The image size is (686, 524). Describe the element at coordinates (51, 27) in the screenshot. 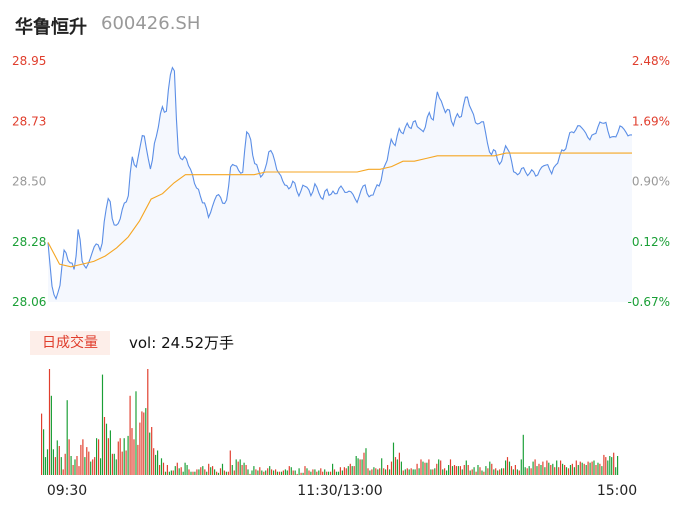

I see `stock-name: 华鲁恒升` at that location.